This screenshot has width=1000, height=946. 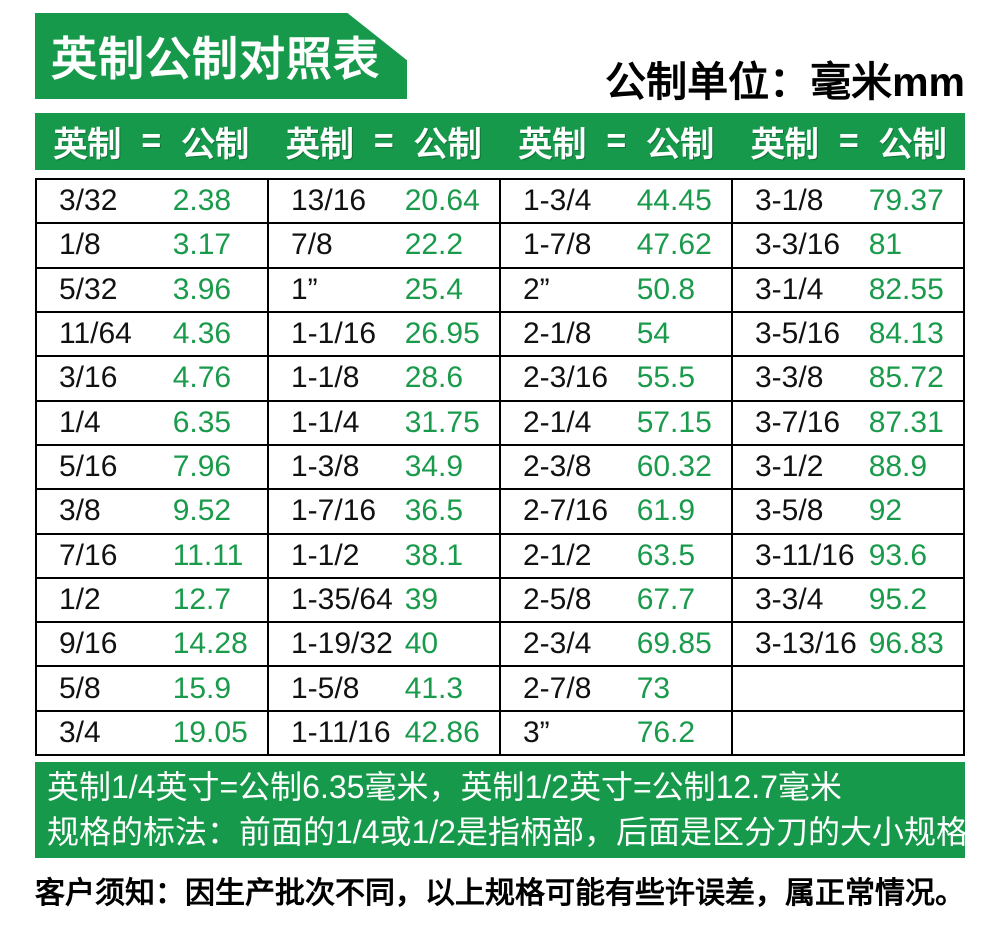 I want to click on metric-value: 41.3, so click(x=434, y=688).